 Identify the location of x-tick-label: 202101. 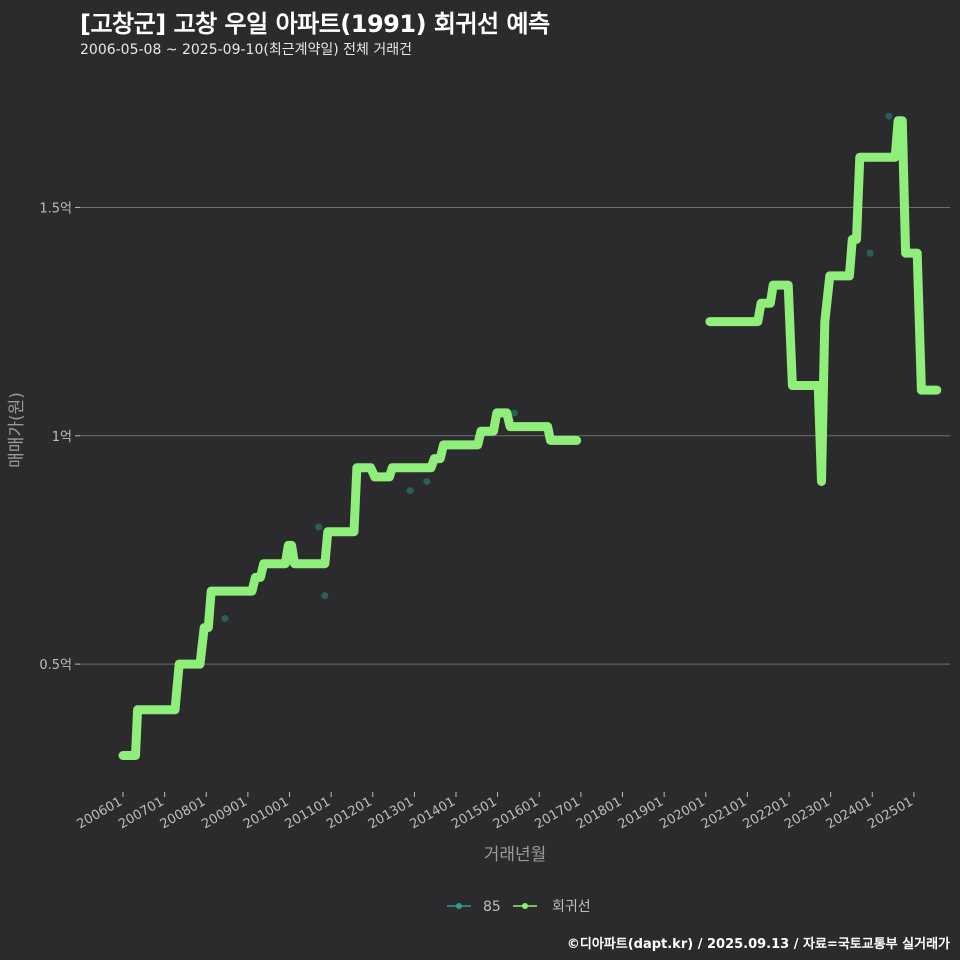
(724, 813).